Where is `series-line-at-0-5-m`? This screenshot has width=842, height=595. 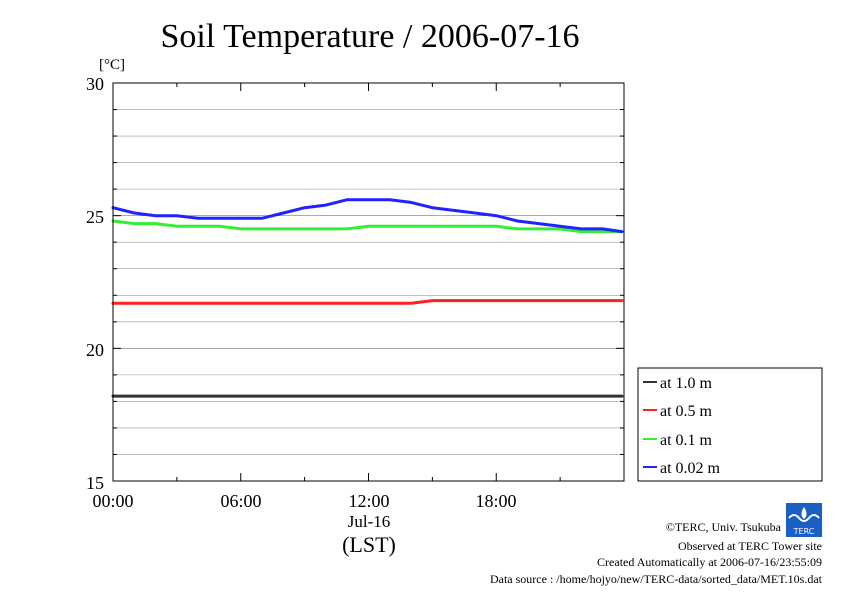 series-line-at-0-5-m is located at coordinates (367, 302).